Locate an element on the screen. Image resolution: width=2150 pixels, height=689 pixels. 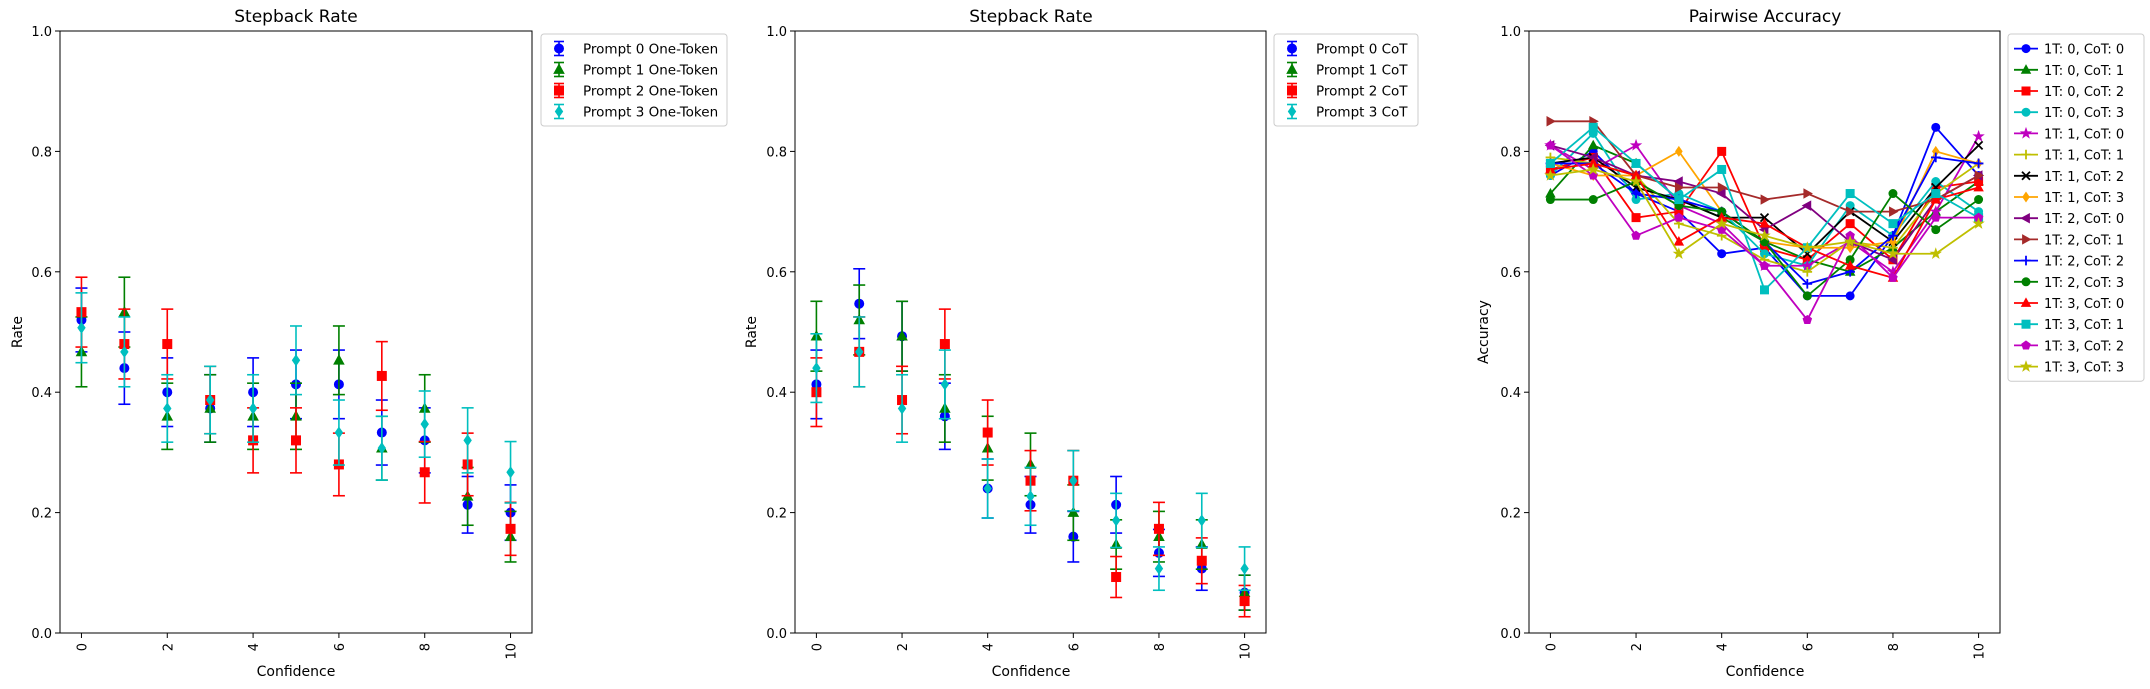
y-tick-label: 0.4 is located at coordinates (776, 393).